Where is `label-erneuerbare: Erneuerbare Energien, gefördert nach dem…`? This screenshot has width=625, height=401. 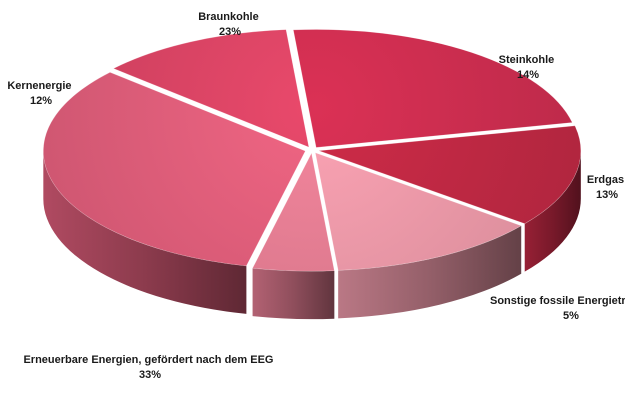 label-erneuerbare: Erneuerbare Energien, gefördert nach dem… is located at coordinates (149, 367).